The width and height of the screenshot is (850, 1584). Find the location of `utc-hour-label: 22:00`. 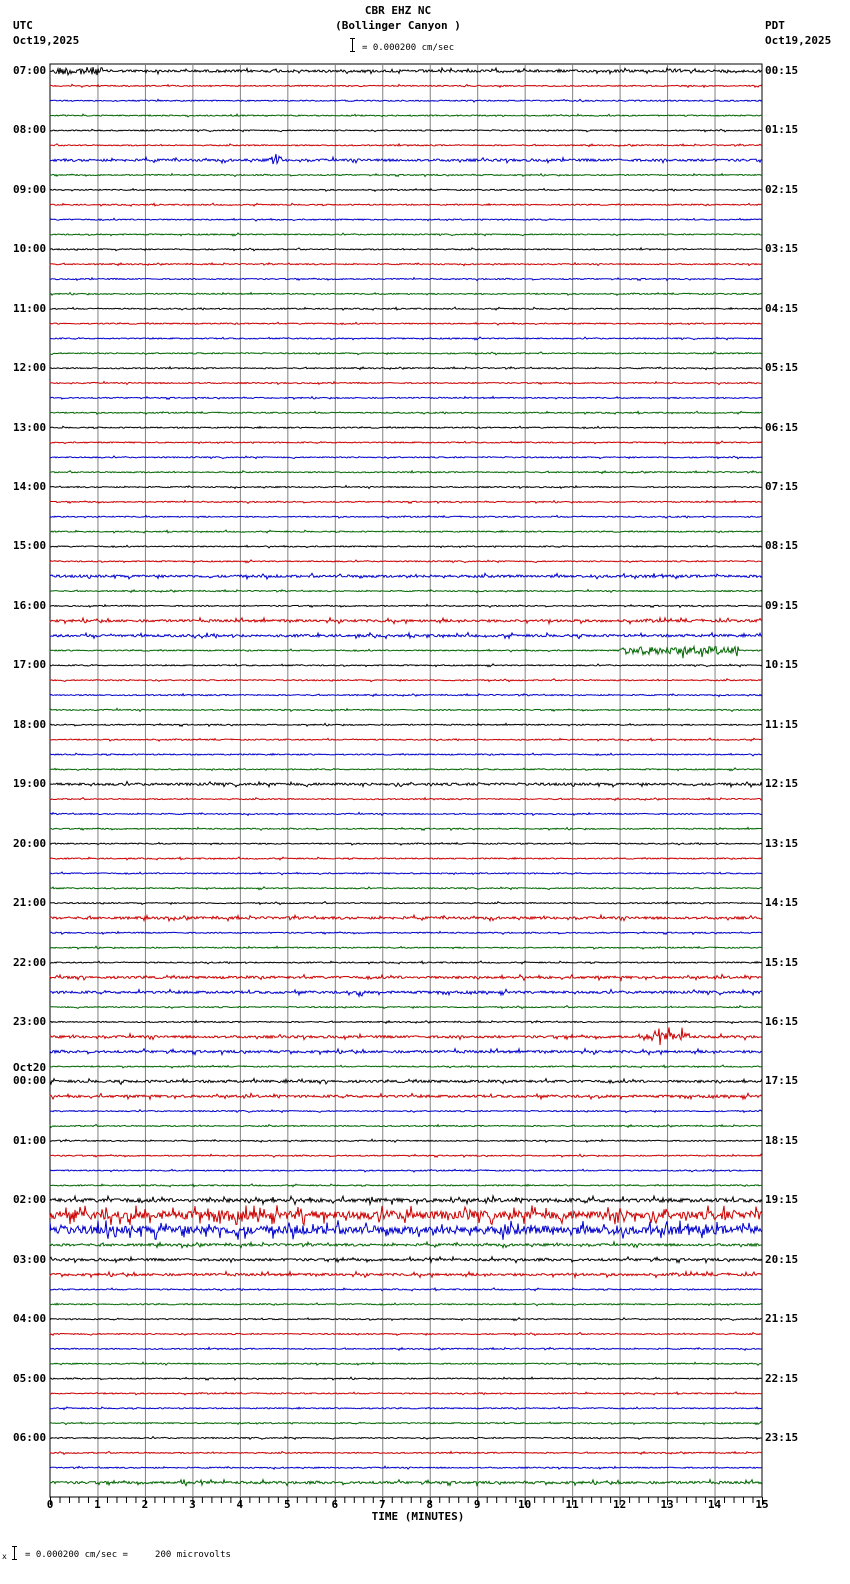

utc-hour-label: 22:00 is located at coordinates (30, 962).